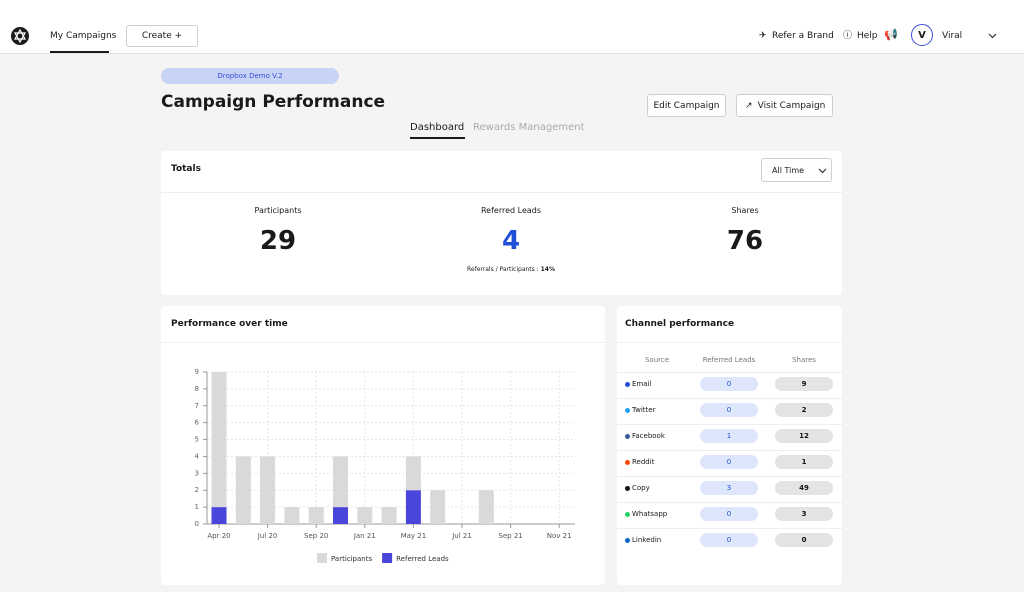 The image size is (1024, 592). I want to click on ratio: Referrals / Participants : 14%, so click(511, 270).